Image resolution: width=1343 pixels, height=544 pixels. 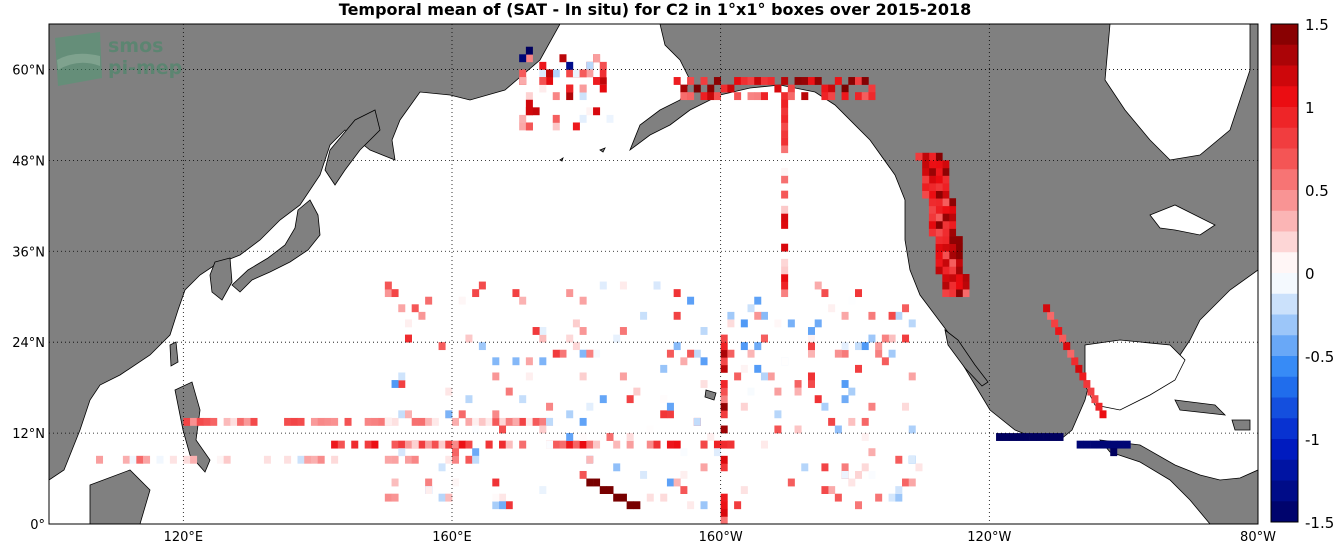 I want to click on latitude-label: 36°N, so click(x=28, y=252).